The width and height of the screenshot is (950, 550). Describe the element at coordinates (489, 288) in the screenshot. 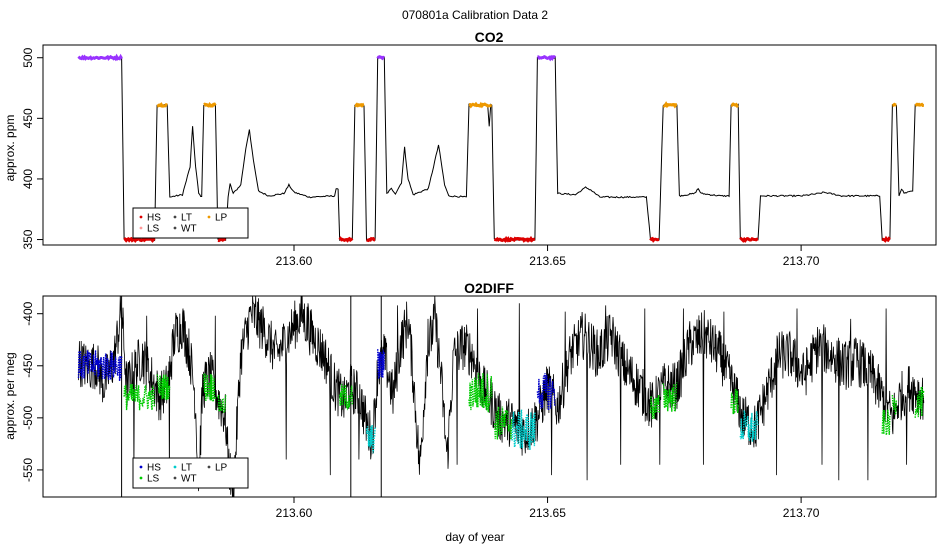

I see `o2diff-title: O2DIFF` at that location.